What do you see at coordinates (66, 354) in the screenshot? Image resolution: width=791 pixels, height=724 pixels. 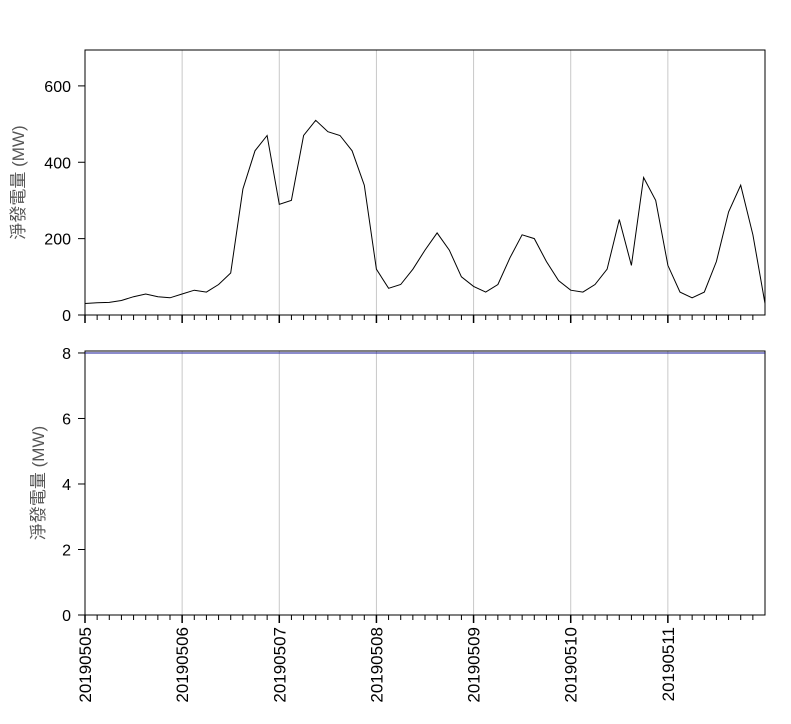 I see `y-tick-label: 8` at bounding box center [66, 354].